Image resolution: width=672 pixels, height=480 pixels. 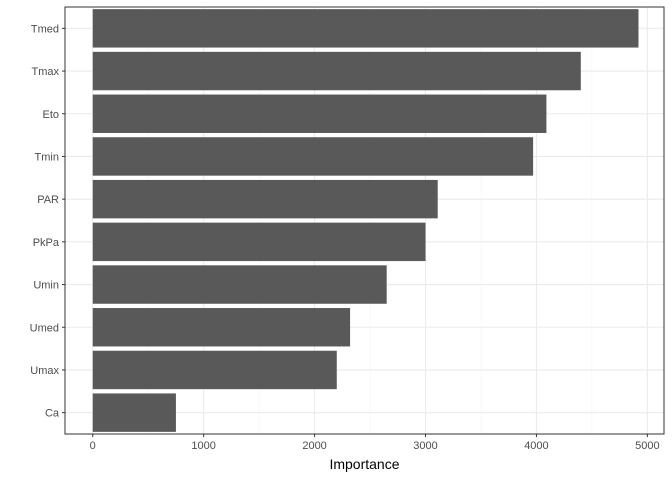 I want to click on y-axis: Tmed Tmax Eto Tmin PAR PkPa Umin Umed Umax Ca, so click(x=47, y=221).